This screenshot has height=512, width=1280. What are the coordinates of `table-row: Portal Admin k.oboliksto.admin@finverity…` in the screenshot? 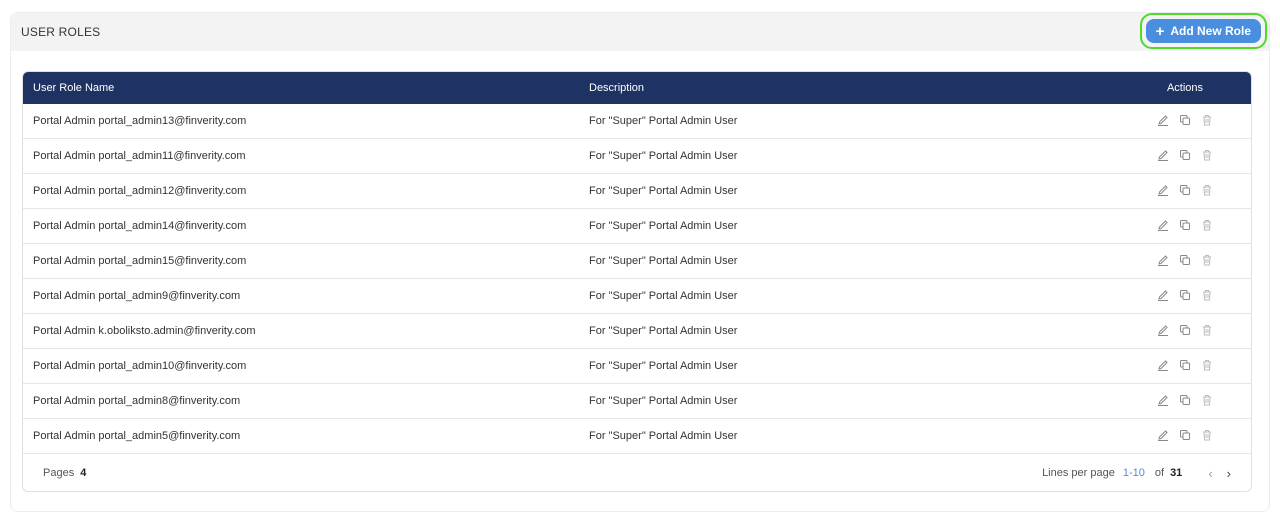 It's located at (637, 331).